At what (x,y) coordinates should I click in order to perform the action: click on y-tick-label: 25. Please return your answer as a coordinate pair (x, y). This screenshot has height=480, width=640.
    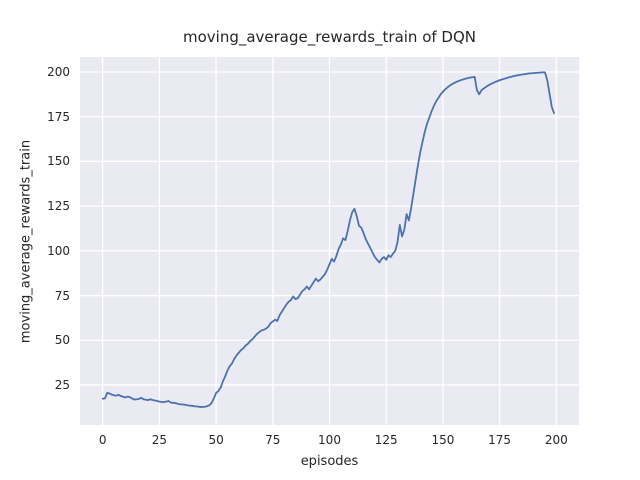
    Looking at the image, I should click on (62, 384).